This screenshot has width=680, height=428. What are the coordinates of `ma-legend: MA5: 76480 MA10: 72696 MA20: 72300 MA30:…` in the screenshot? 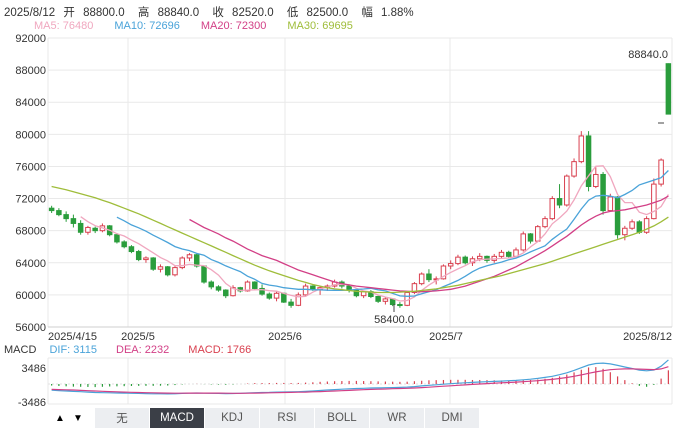 It's located at (202, 26).